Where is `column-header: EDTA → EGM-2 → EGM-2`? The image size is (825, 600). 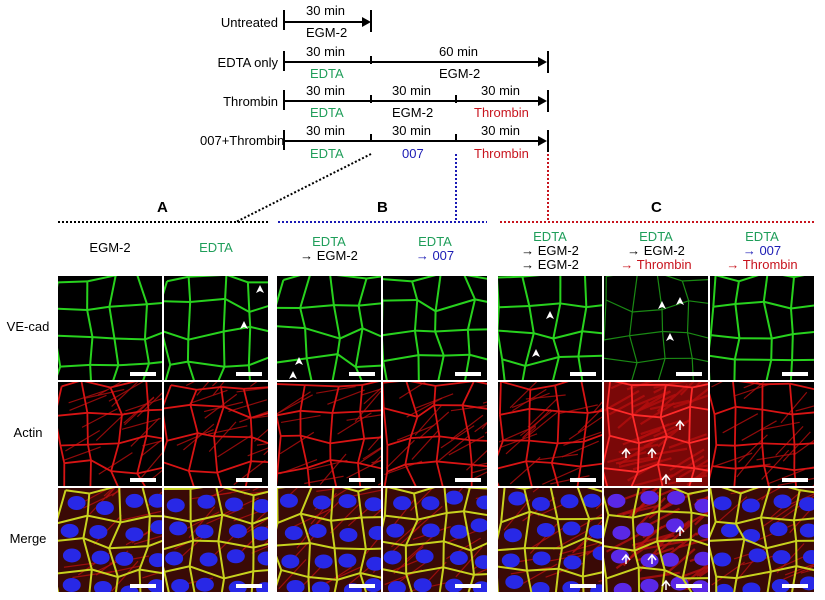 column-header: EDTA → EGM-2 → EGM-2 is located at coordinates (550, 250).